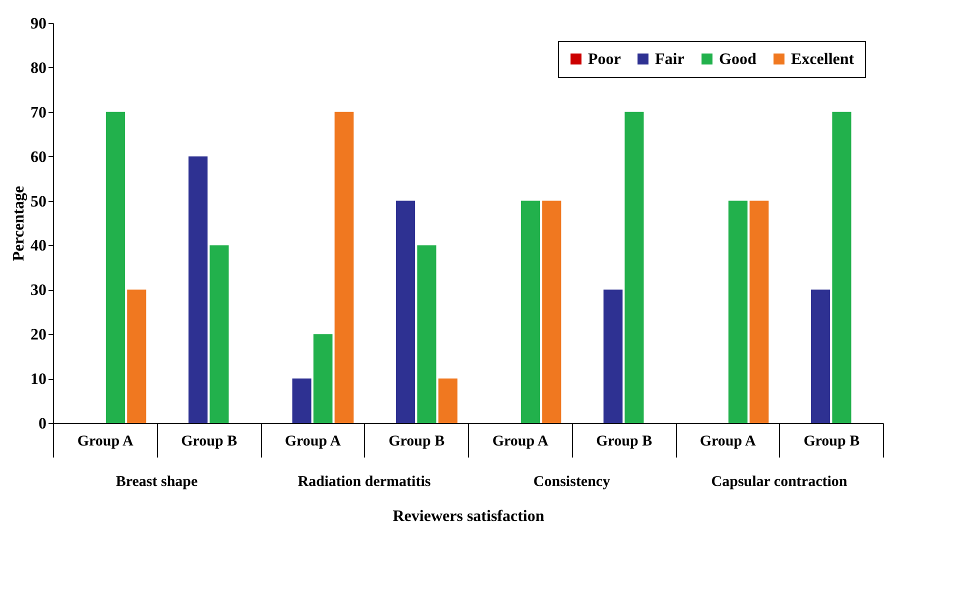 This screenshot has width=953, height=592. Describe the element at coordinates (42, 424) in the screenshot. I see `y-tick-label: 0` at that location.